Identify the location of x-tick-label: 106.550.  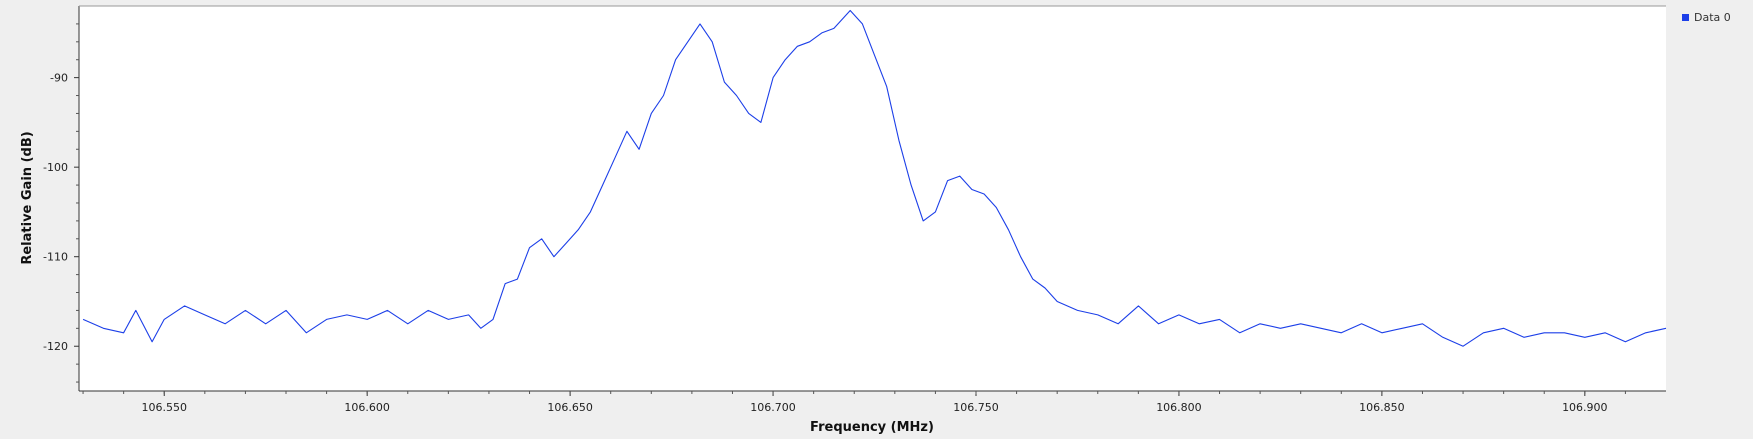
(164, 407).